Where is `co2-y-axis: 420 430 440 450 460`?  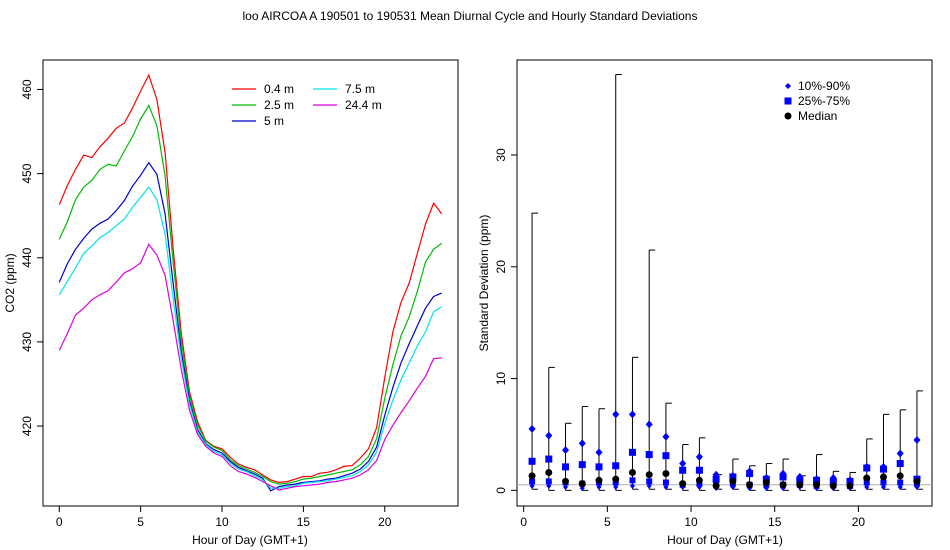 co2-y-axis: 420 430 440 450 460 is located at coordinates (31, 257).